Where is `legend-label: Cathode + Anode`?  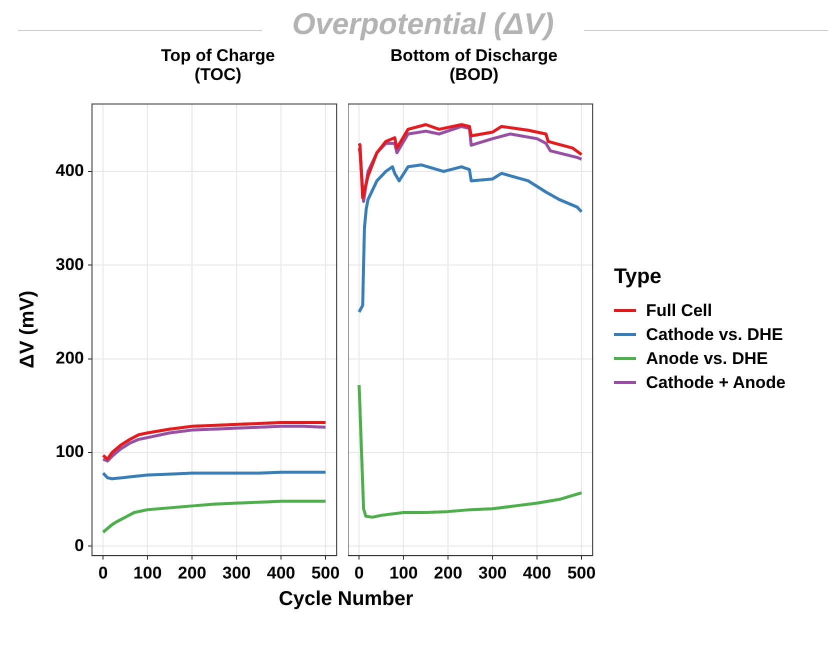 legend-label: Cathode + Anode is located at coordinates (716, 382).